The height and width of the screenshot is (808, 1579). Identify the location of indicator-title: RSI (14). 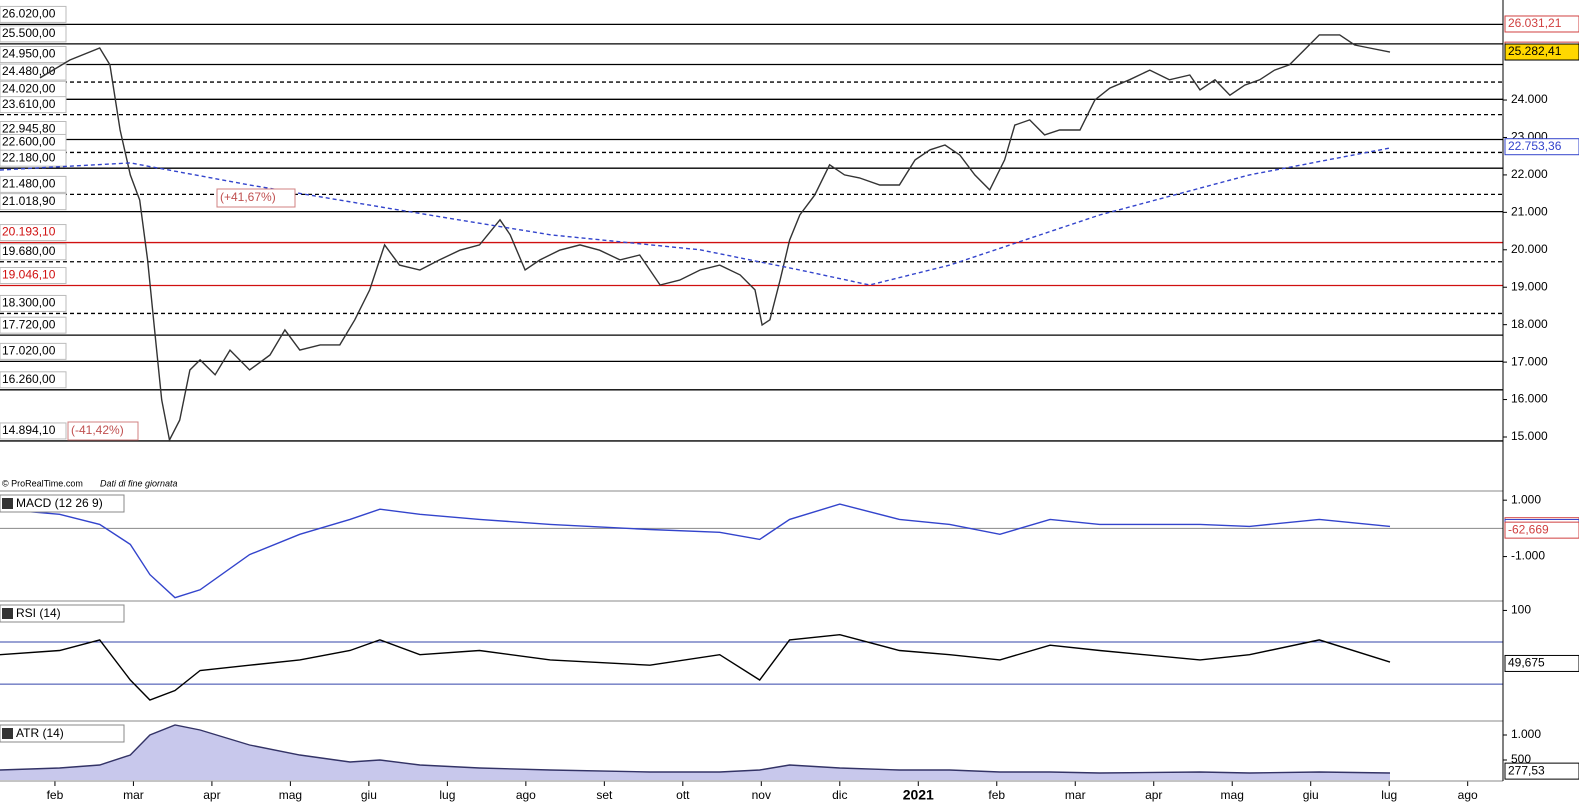
(38, 613).